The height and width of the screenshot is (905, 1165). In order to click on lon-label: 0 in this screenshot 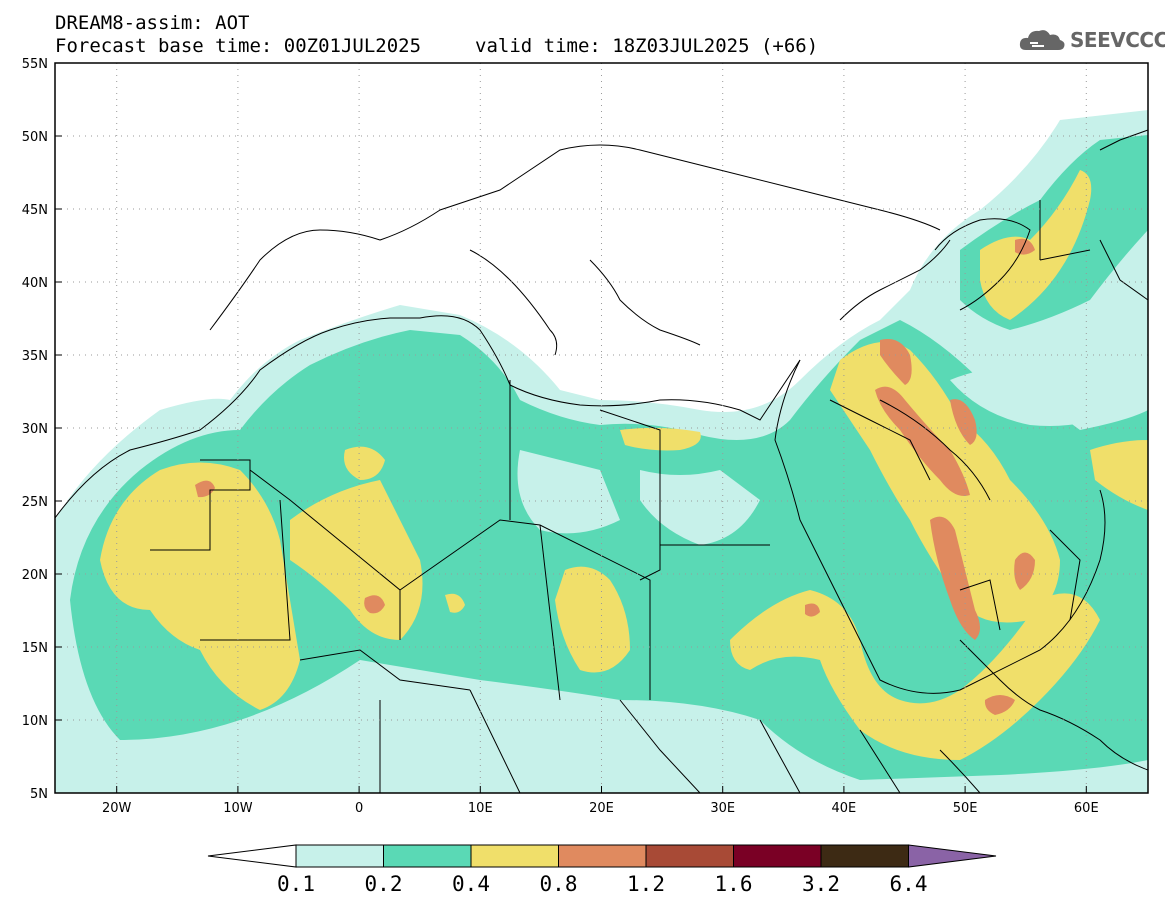, I will do `click(359, 808)`.